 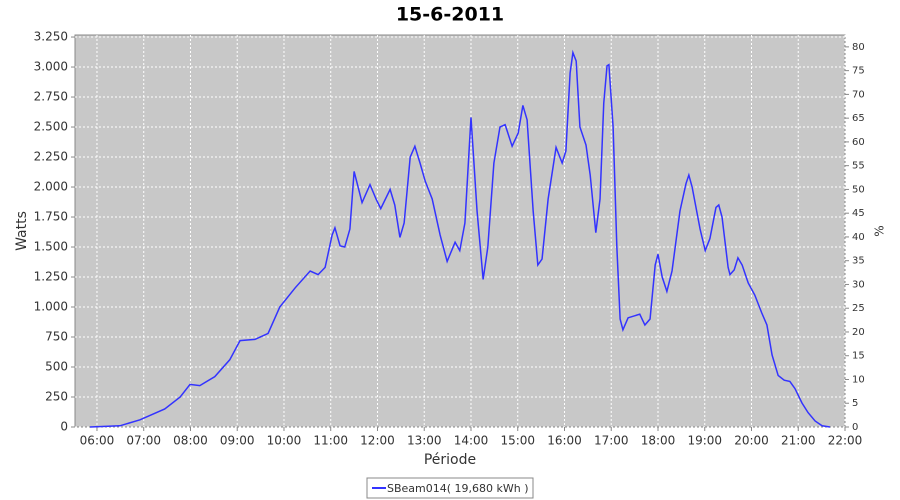 What do you see at coordinates (51, 247) in the screenshot?
I see `y-tick-label: 1.500` at bounding box center [51, 247].